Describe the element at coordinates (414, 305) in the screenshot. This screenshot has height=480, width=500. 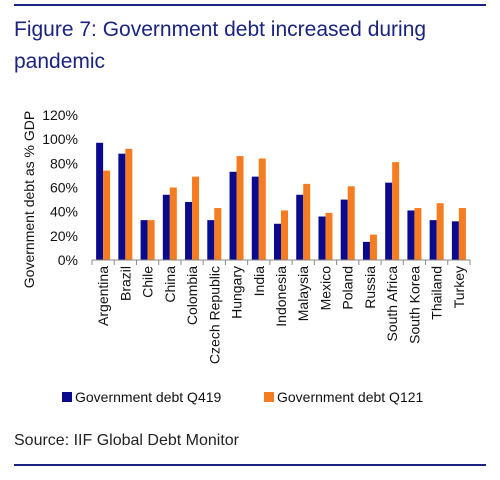
I see `x-tick-label: South Korea` at that location.